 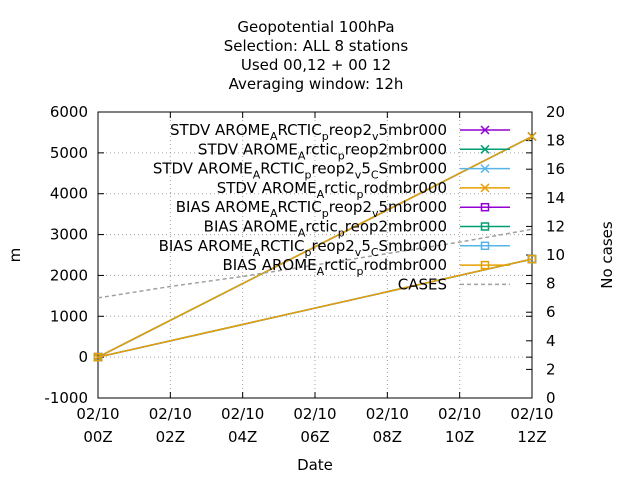 I want to click on legend-entry-label: STDV AROMEARCTICpreop2v5mbr000, so click(x=308, y=132).